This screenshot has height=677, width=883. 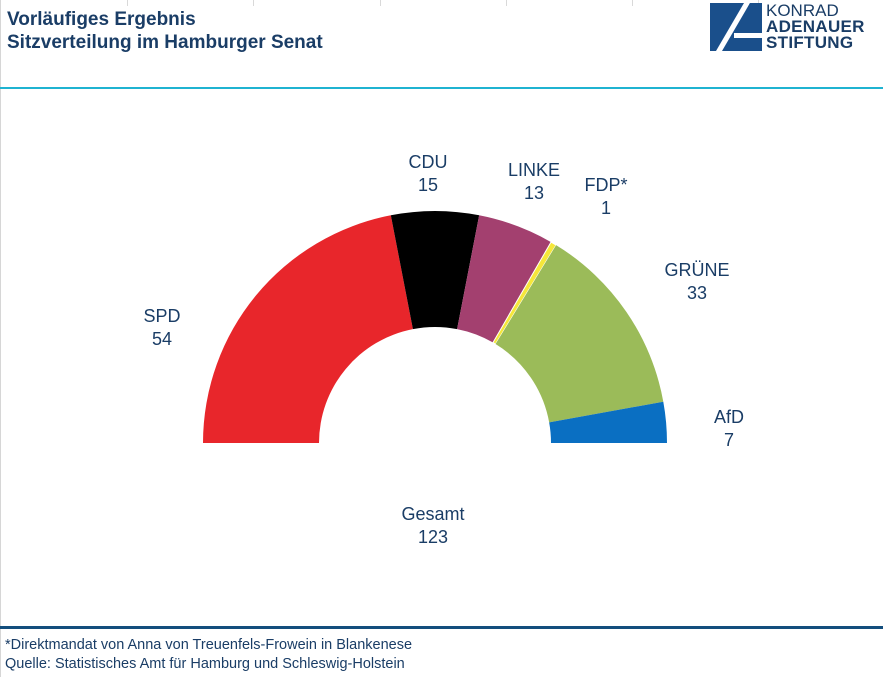 What do you see at coordinates (534, 170) in the screenshot?
I see `label-party-2: LINKE` at bounding box center [534, 170].